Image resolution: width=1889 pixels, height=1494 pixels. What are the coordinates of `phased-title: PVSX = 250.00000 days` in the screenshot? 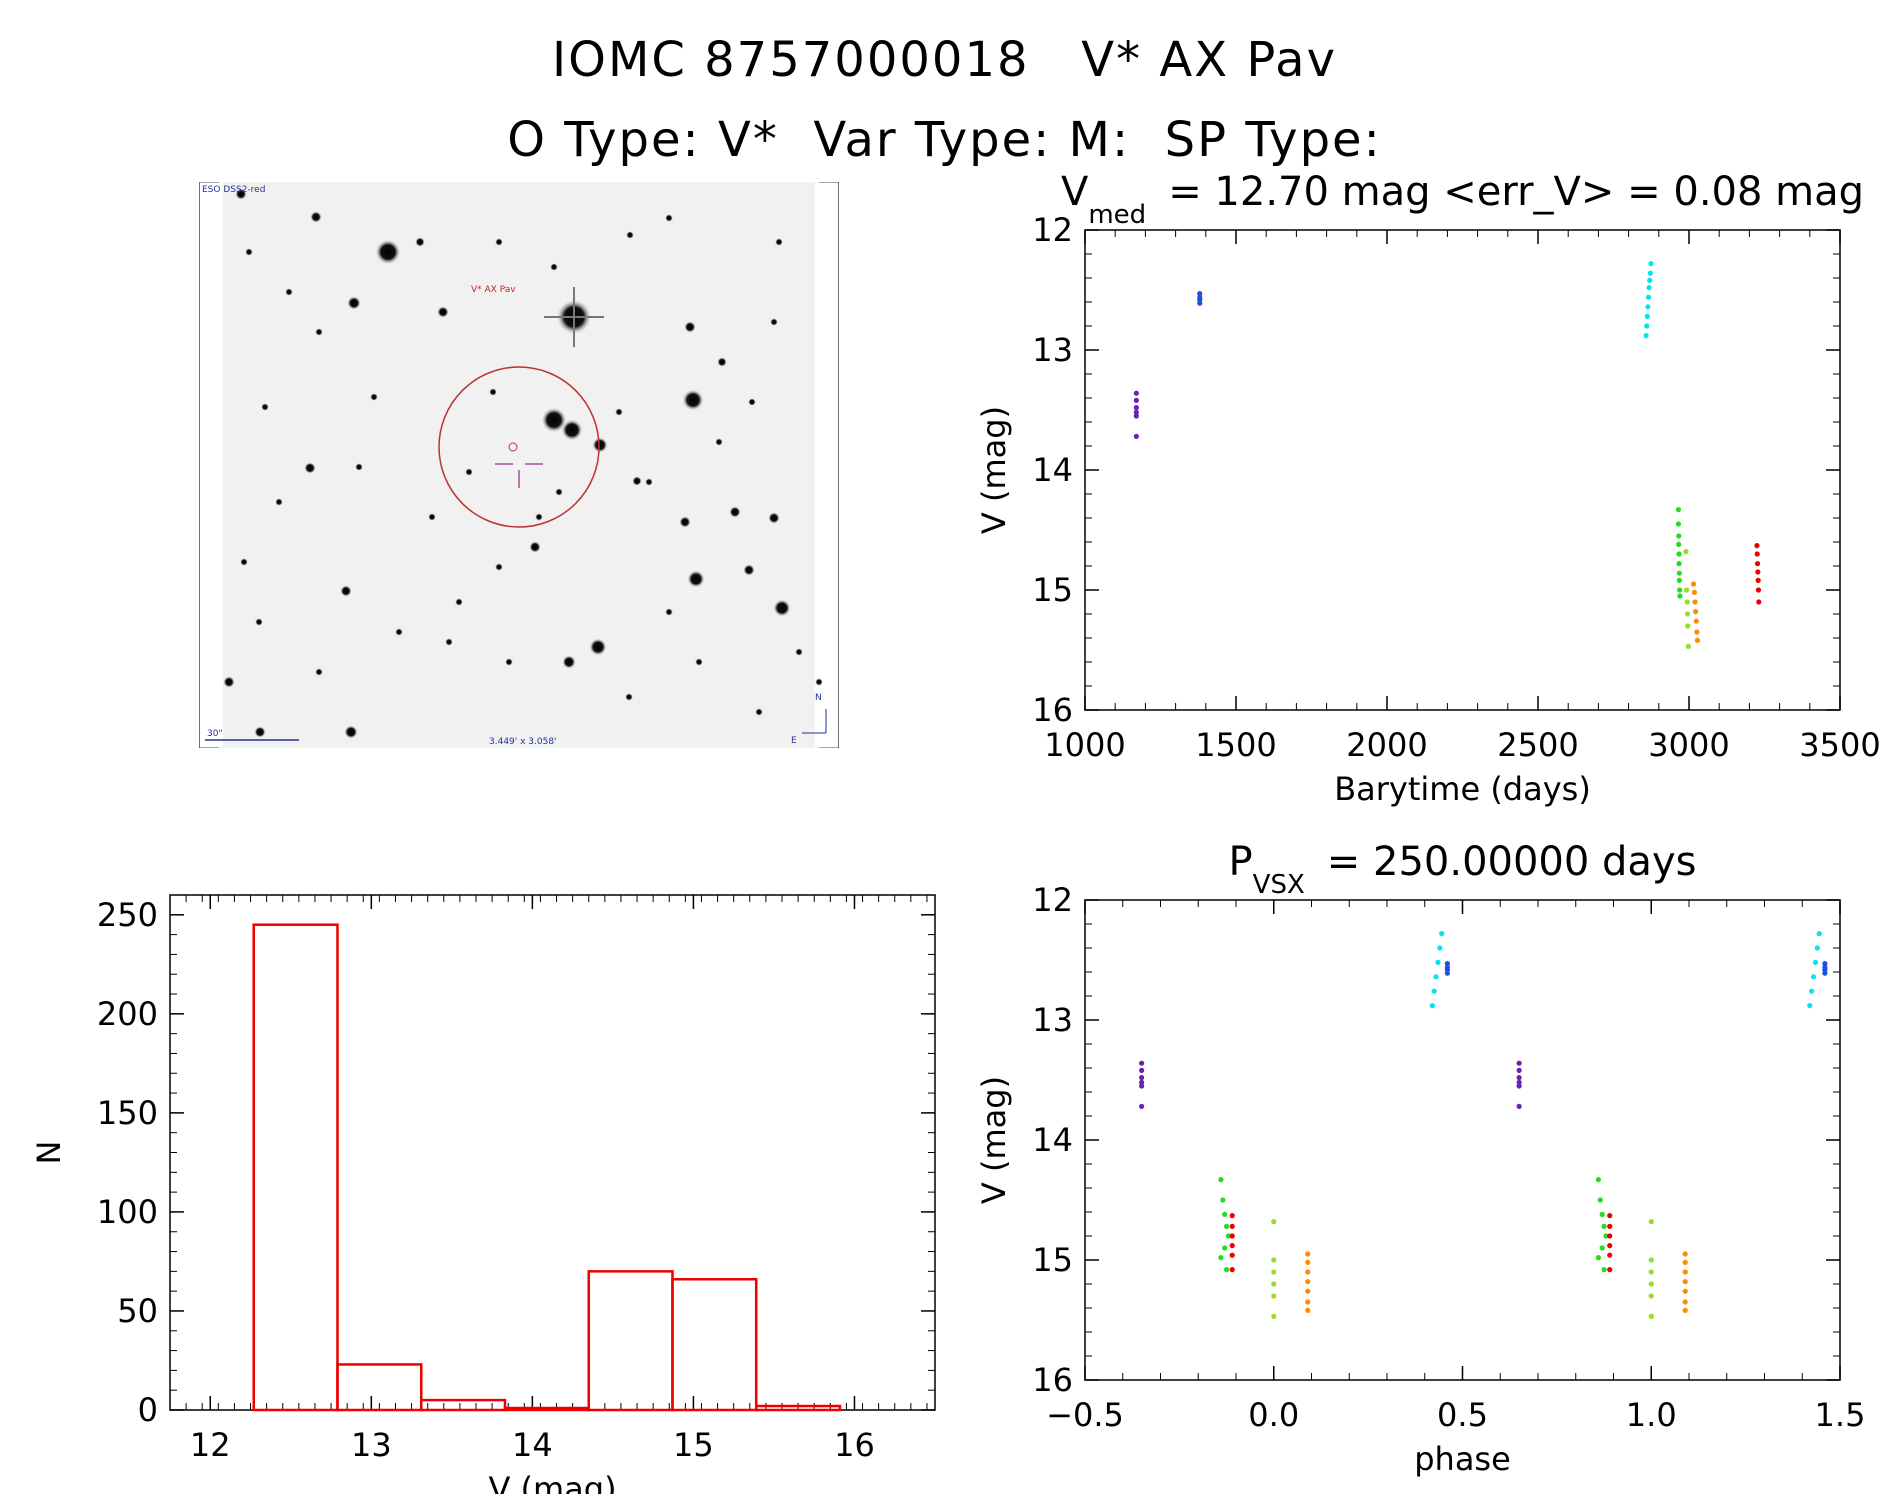 It's located at (1463, 869).